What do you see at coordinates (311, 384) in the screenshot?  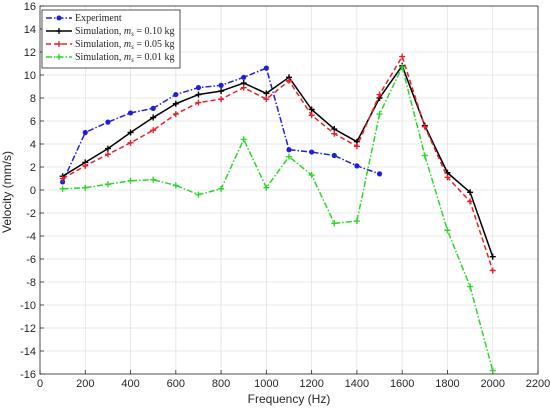 I see `x-tick-label: 1200` at bounding box center [311, 384].